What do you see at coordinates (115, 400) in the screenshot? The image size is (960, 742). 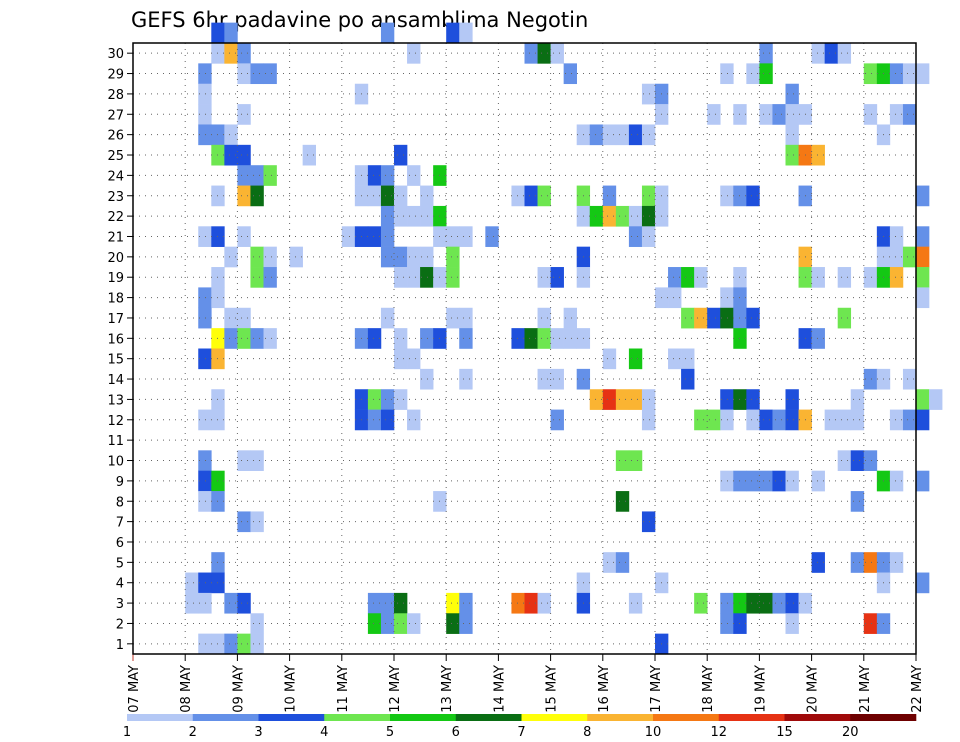 I see `y-tick-label: 13` at bounding box center [115, 400].